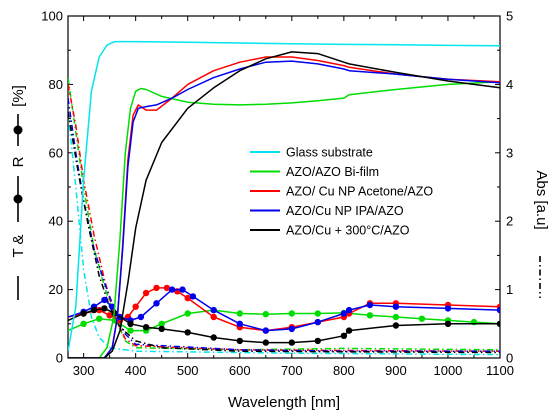  Describe the element at coordinates (292, 370) in the screenshot. I see `x-tick-label: 700` at that location.